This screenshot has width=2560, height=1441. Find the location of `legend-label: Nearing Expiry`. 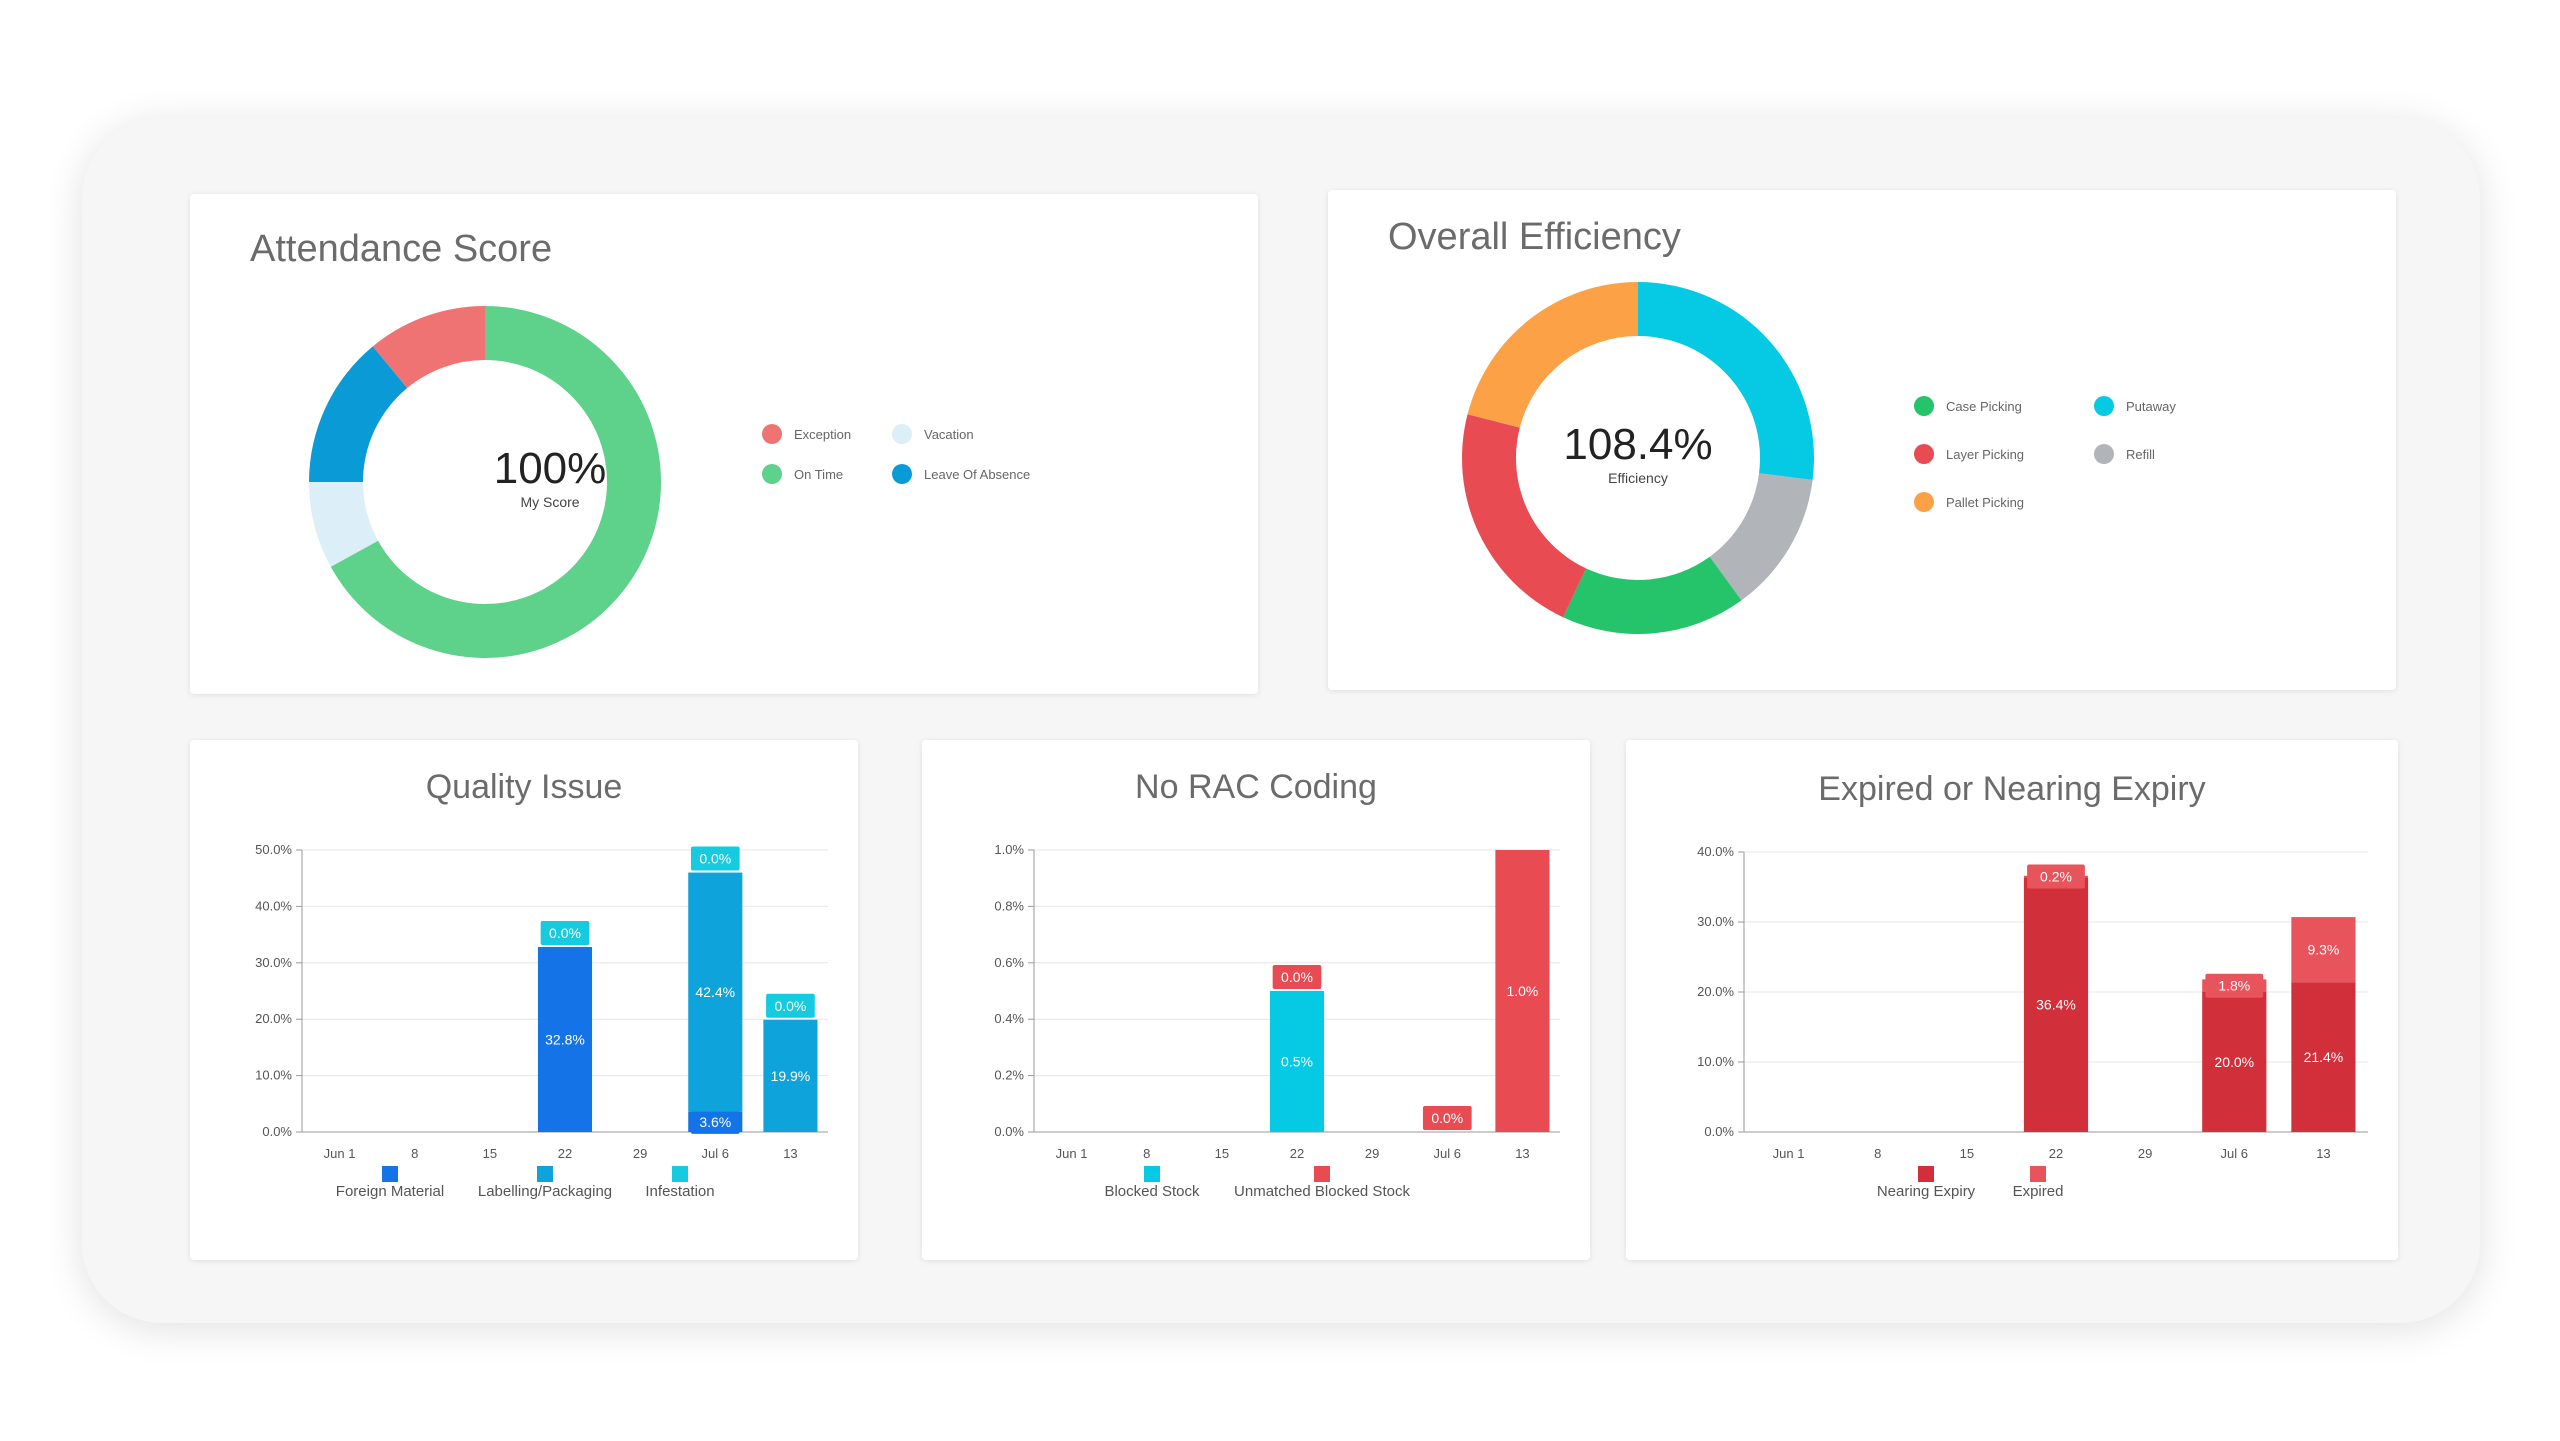

legend-label: Nearing Expiry is located at coordinates (1926, 1191).